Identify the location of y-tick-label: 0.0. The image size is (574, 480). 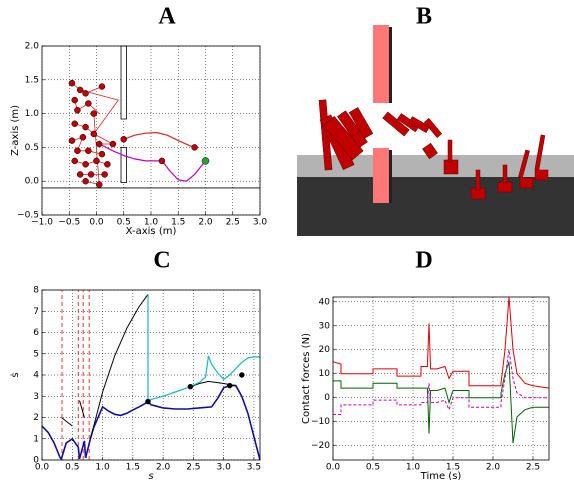
(32, 182).